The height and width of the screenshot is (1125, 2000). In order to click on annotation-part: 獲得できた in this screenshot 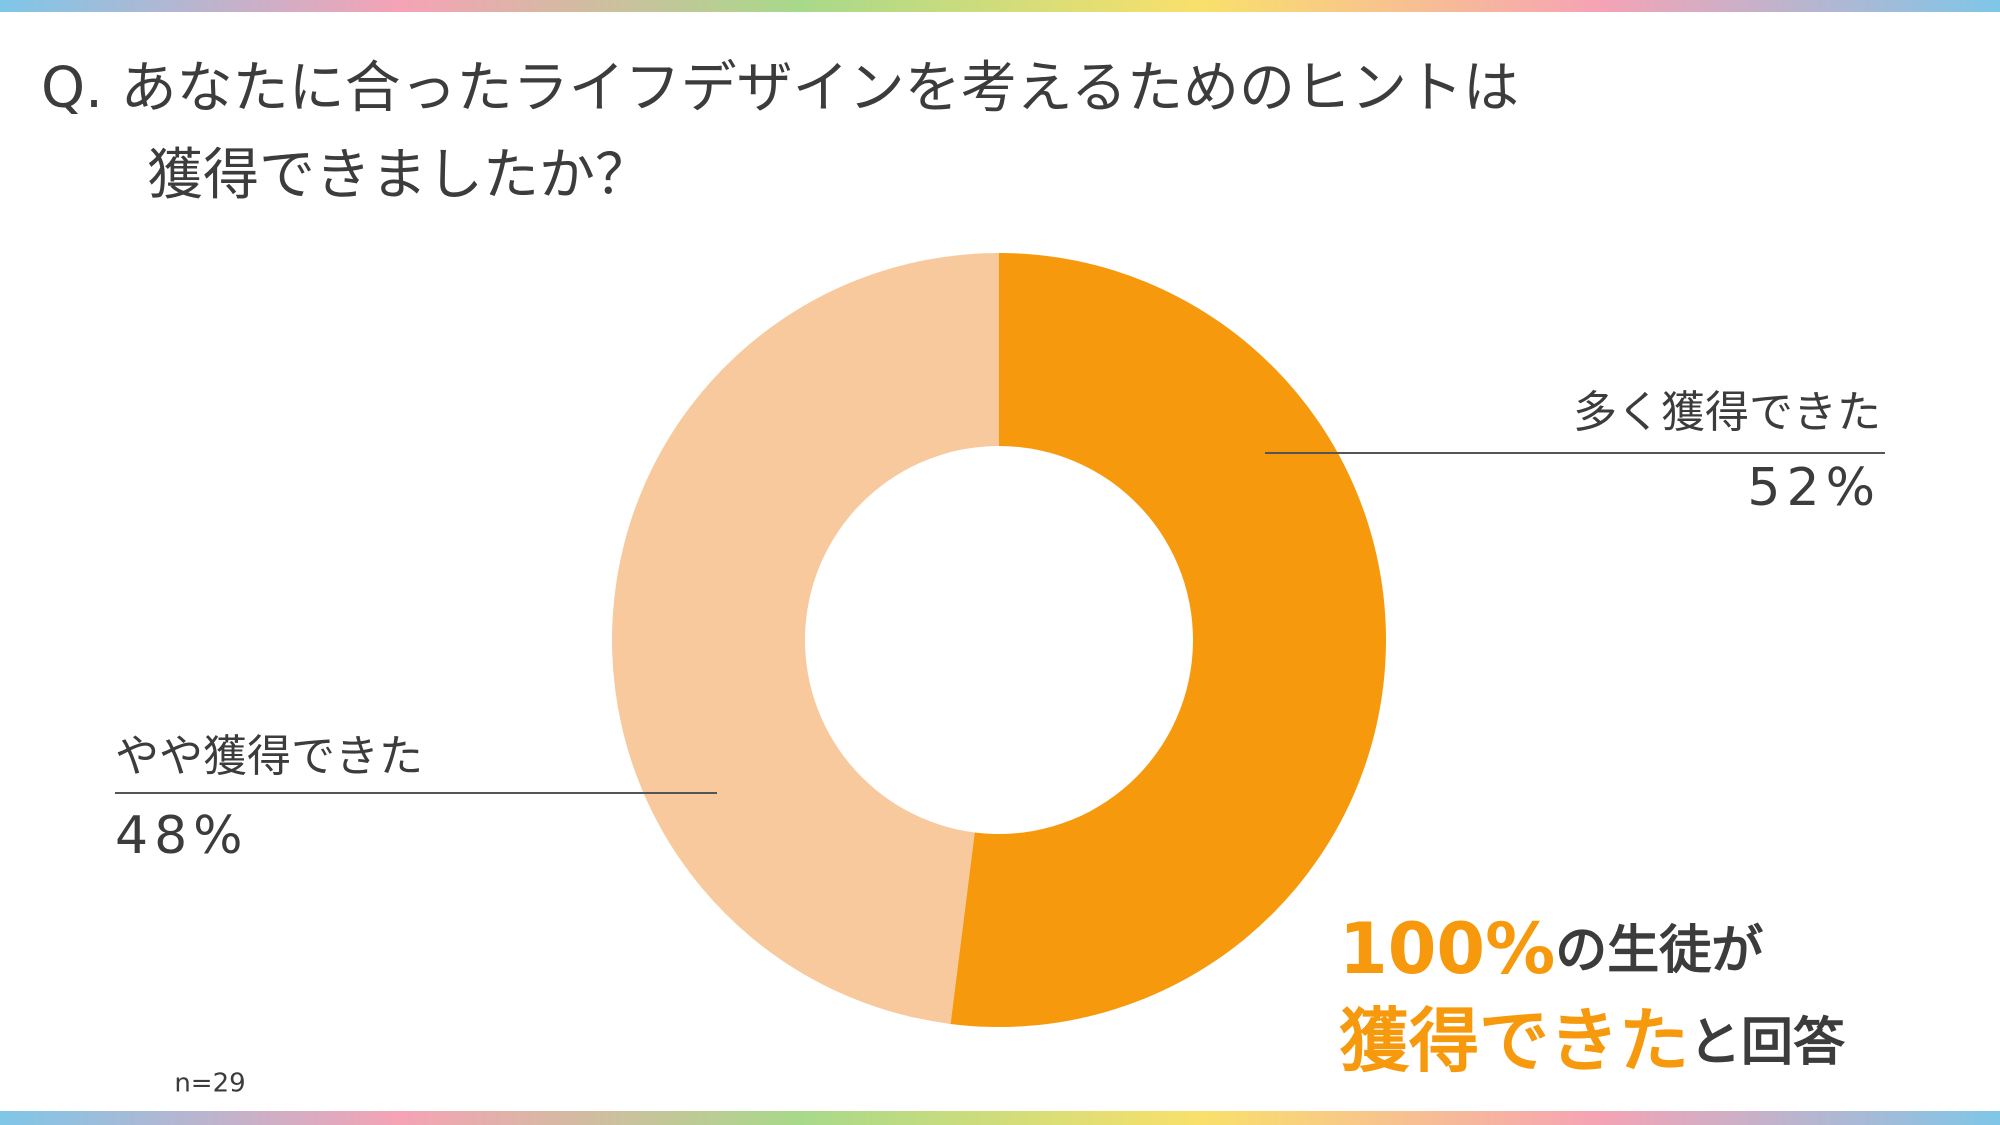, I will do `click(1514, 1041)`.